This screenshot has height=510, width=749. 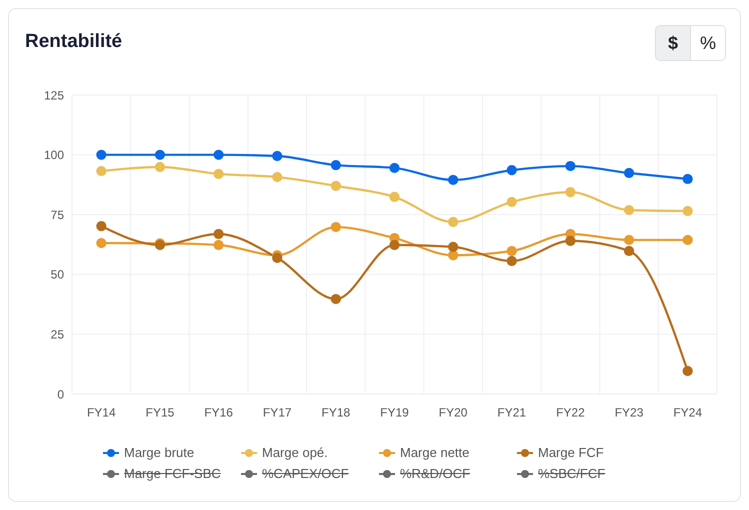 I want to click on y-tick-label: 25, so click(x=57, y=334).